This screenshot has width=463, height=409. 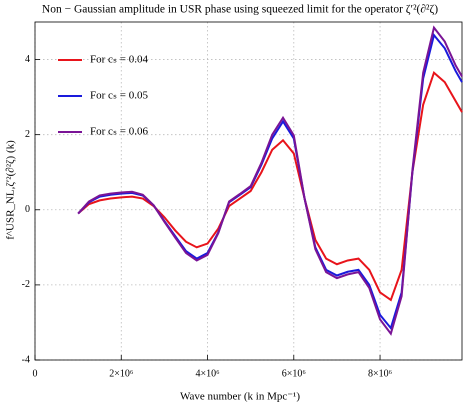 What do you see at coordinates (35, 373) in the screenshot?
I see `x-tick-label: 0` at bounding box center [35, 373].